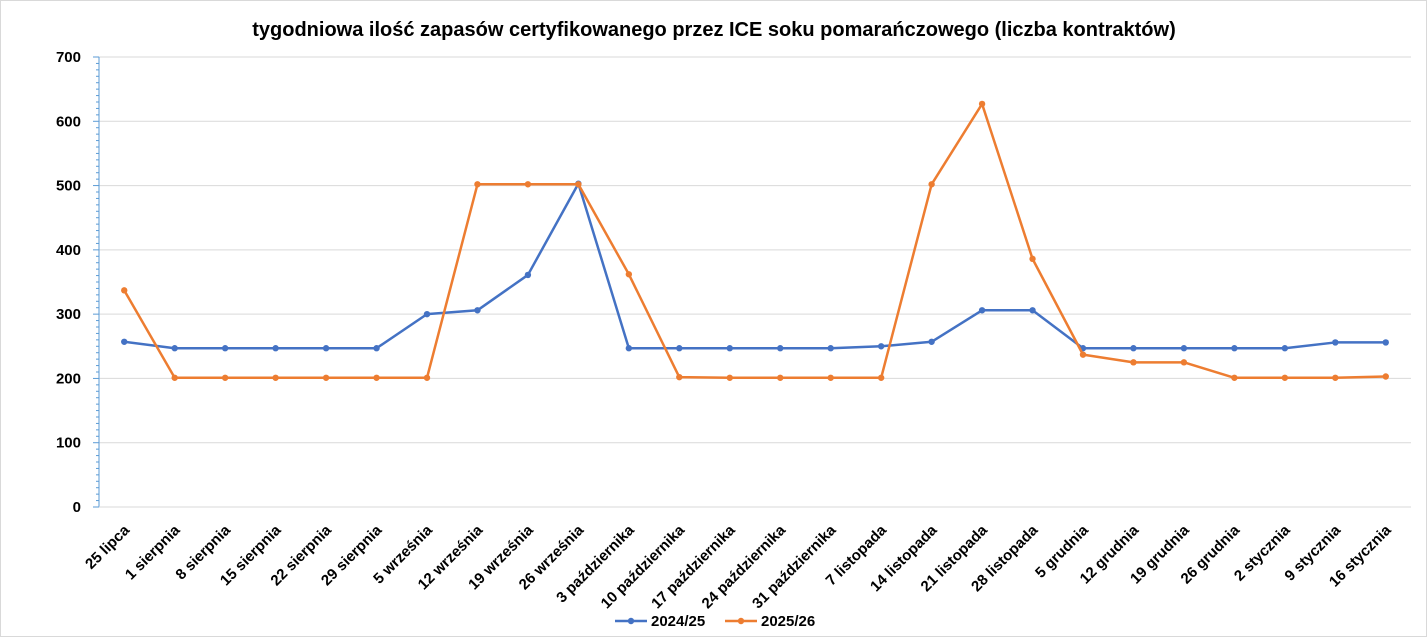 Image resolution: width=1427 pixels, height=637 pixels. I want to click on y-tick-label: 100, so click(68, 443).